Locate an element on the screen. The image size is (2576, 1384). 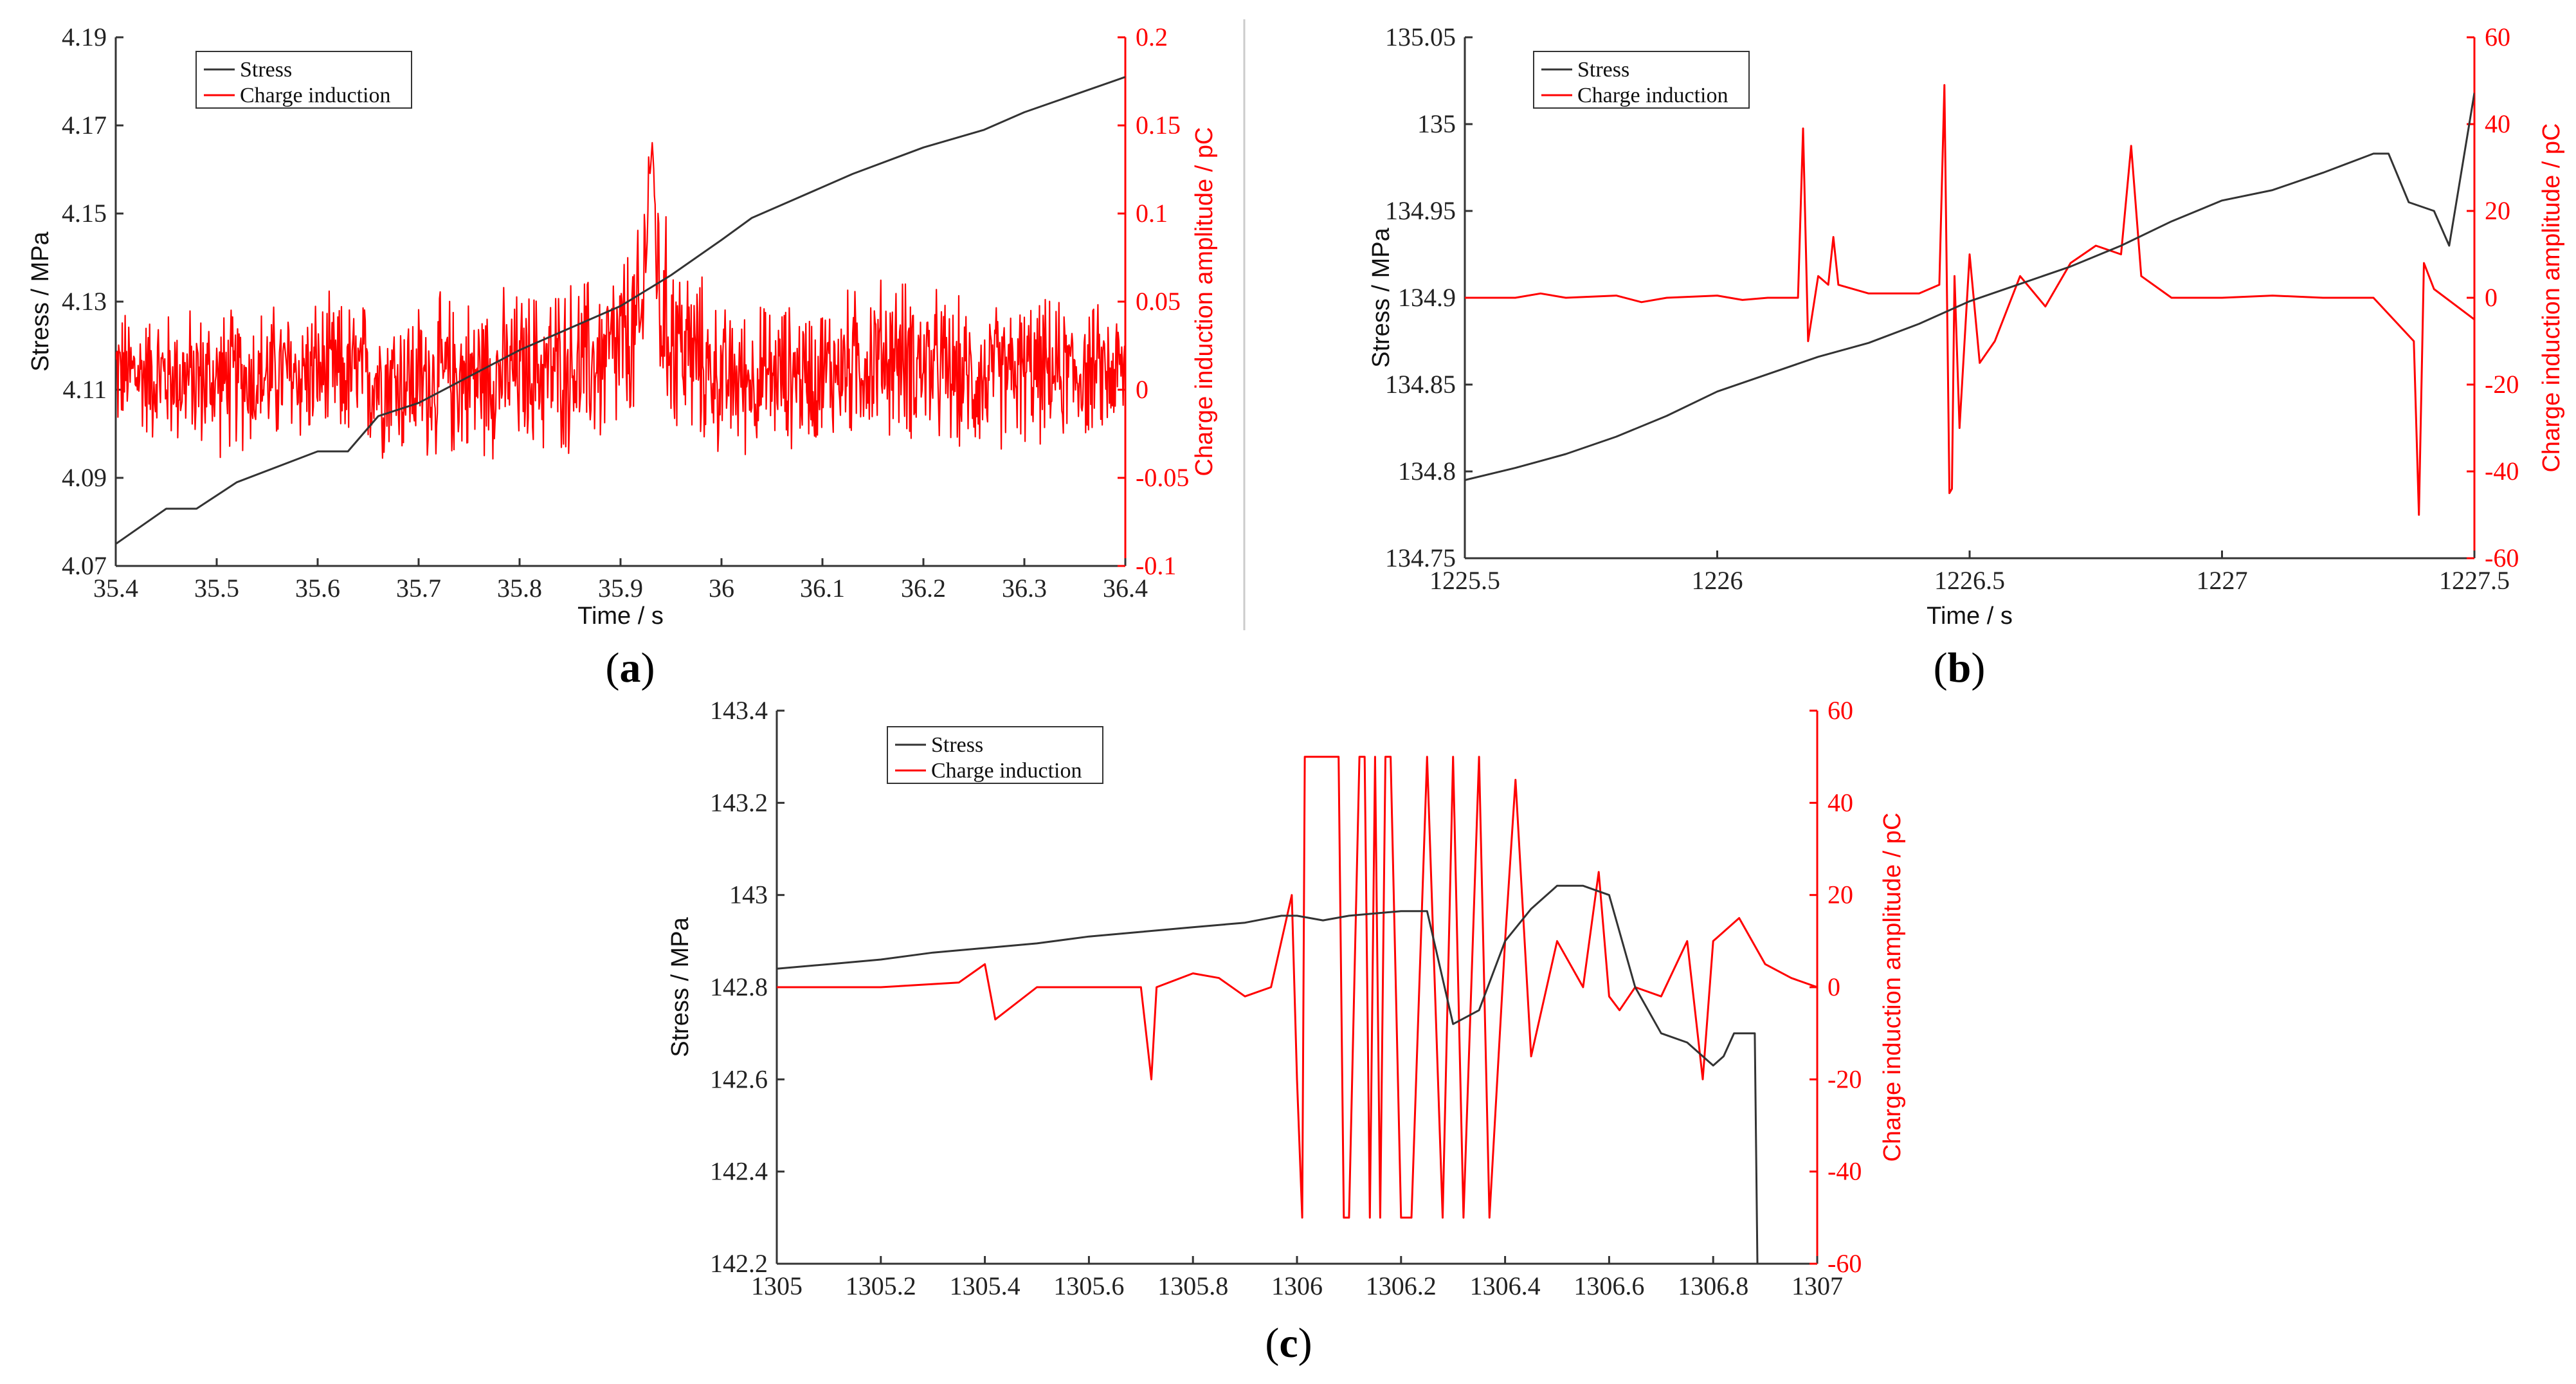
x-tick-label: 1306.4 is located at coordinates (1505, 1285).